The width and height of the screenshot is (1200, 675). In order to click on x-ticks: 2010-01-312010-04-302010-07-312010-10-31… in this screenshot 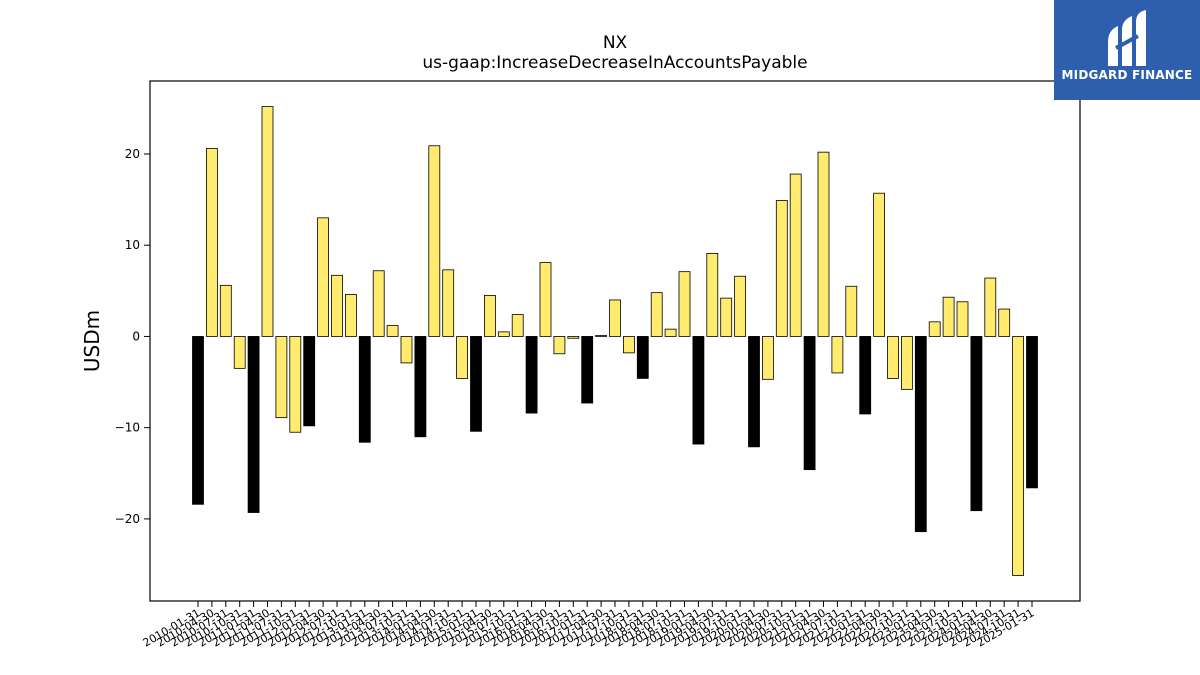, I will do `click(589, 625)`.